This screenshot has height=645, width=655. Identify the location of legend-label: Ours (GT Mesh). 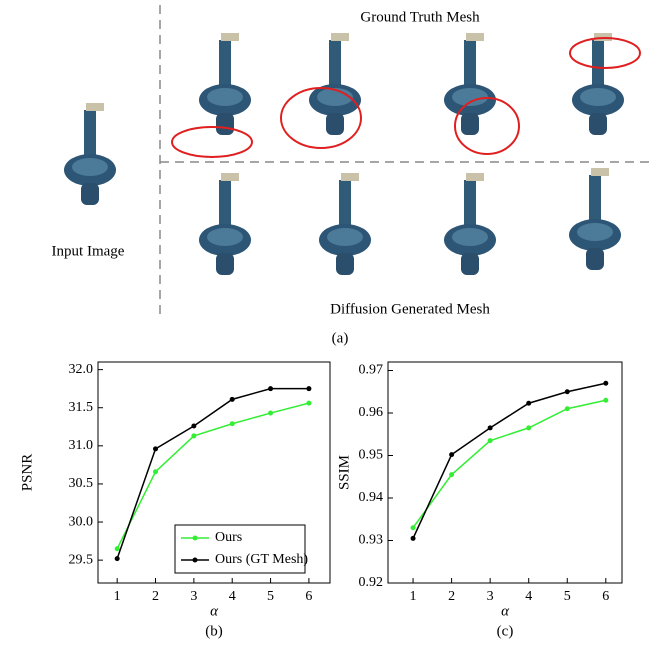
(261, 559).